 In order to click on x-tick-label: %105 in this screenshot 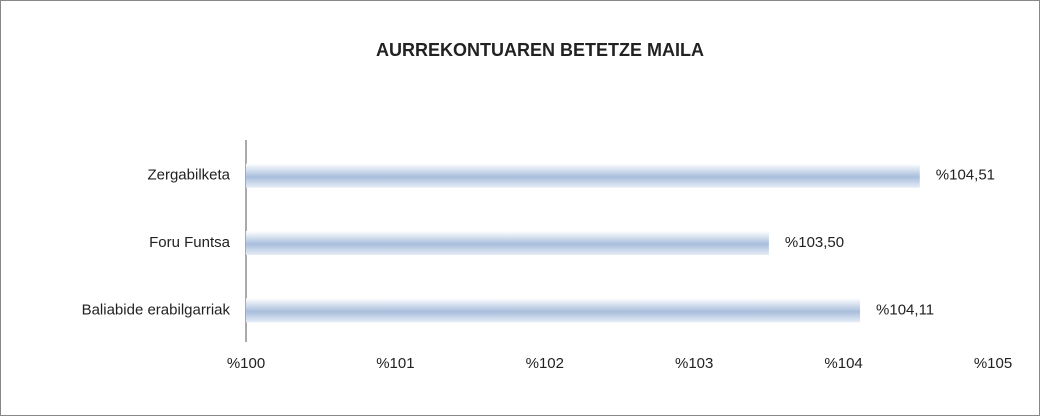, I will do `click(993, 363)`.